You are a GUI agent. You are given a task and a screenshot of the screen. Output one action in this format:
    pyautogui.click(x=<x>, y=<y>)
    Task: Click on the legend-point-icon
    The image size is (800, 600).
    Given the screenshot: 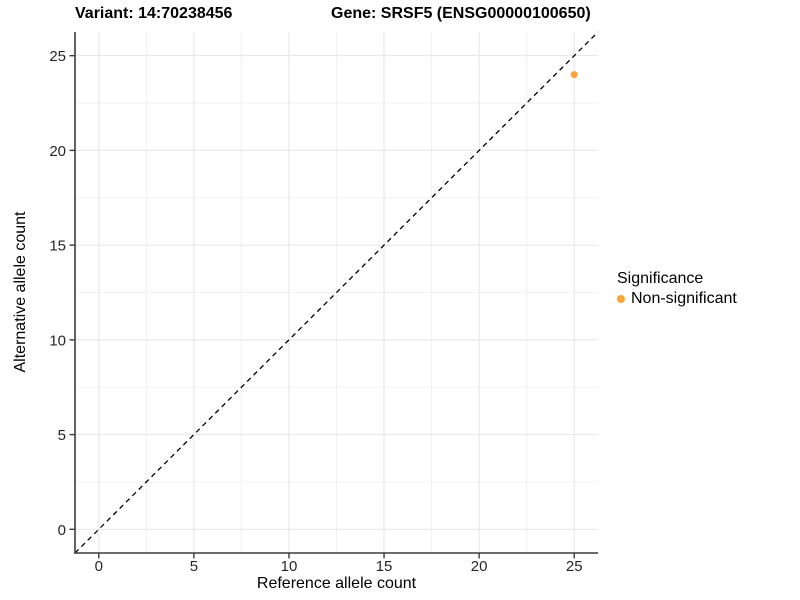 What is the action you would take?
    pyautogui.click(x=621, y=299)
    